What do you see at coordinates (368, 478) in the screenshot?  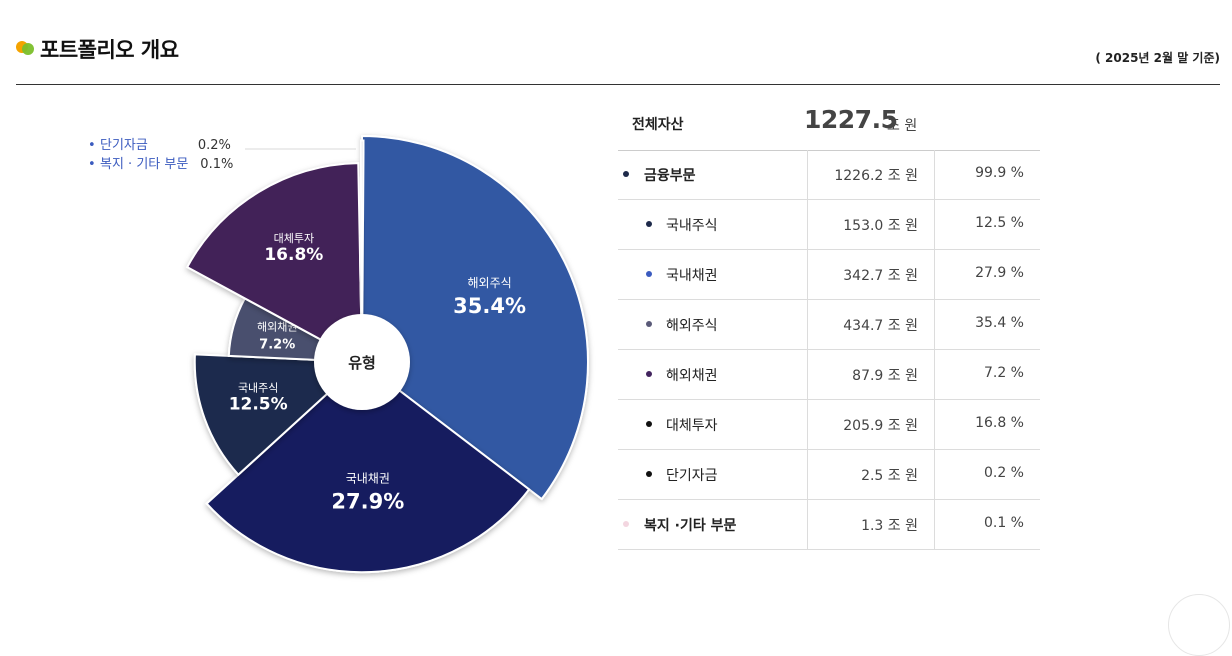 I see `slice-label: 국내채권` at bounding box center [368, 478].